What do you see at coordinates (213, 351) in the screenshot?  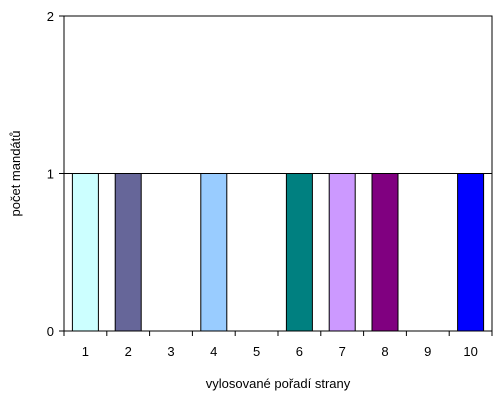 I see `x-tick-label: 4` at bounding box center [213, 351].